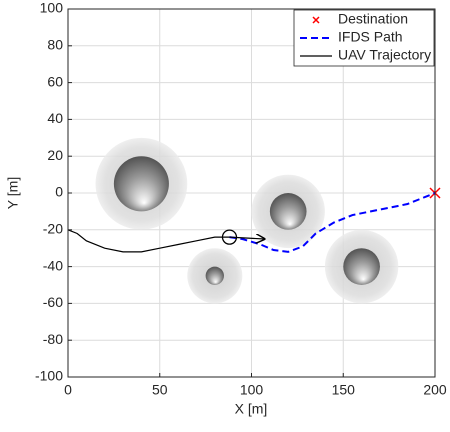 The image size is (450, 432). Describe the element at coordinates (68, 390) in the screenshot. I see `x-tick-label: 0` at that location.